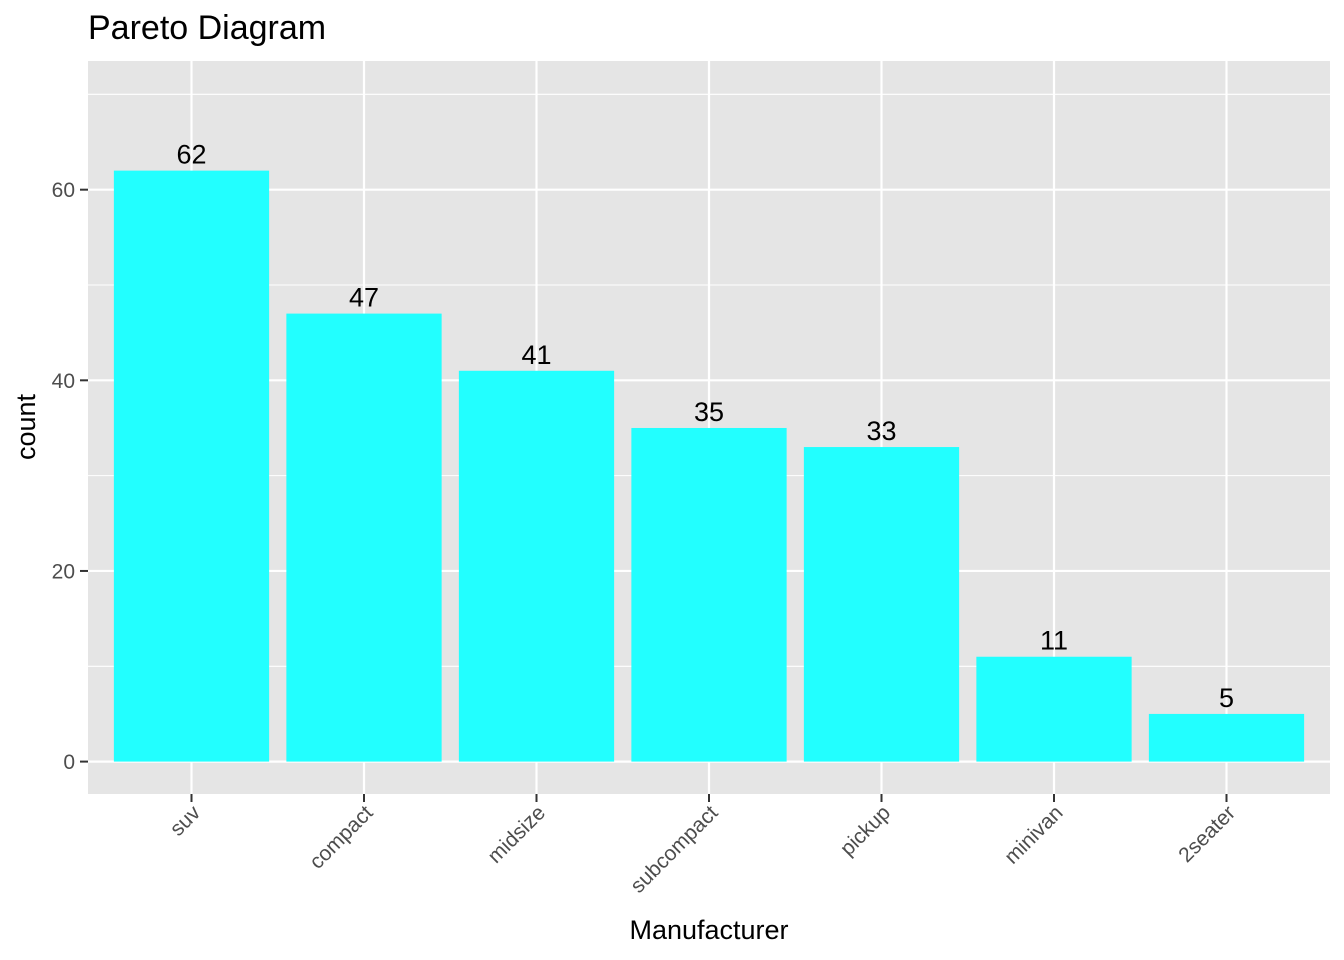 The width and height of the screenshot is (1344, 960). What do you see at coordinates (63, 571) in the screenshot?
I see `y-tick-label: 20` at bounding box center [63, 571].